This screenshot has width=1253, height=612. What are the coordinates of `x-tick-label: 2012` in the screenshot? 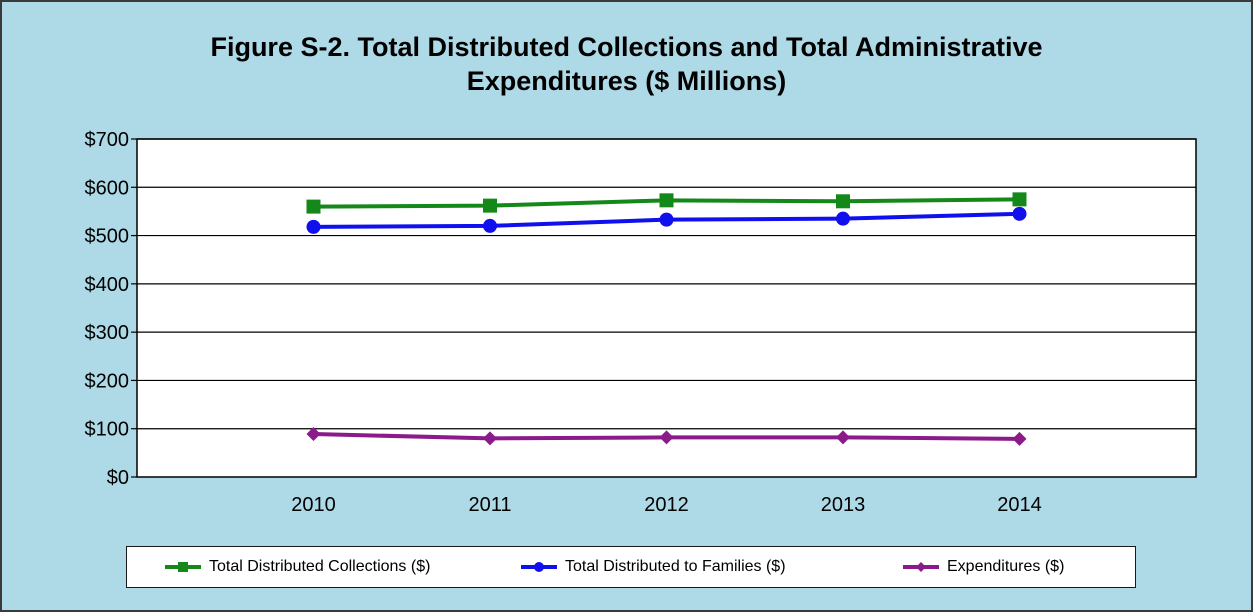 It's located at (666, 505).